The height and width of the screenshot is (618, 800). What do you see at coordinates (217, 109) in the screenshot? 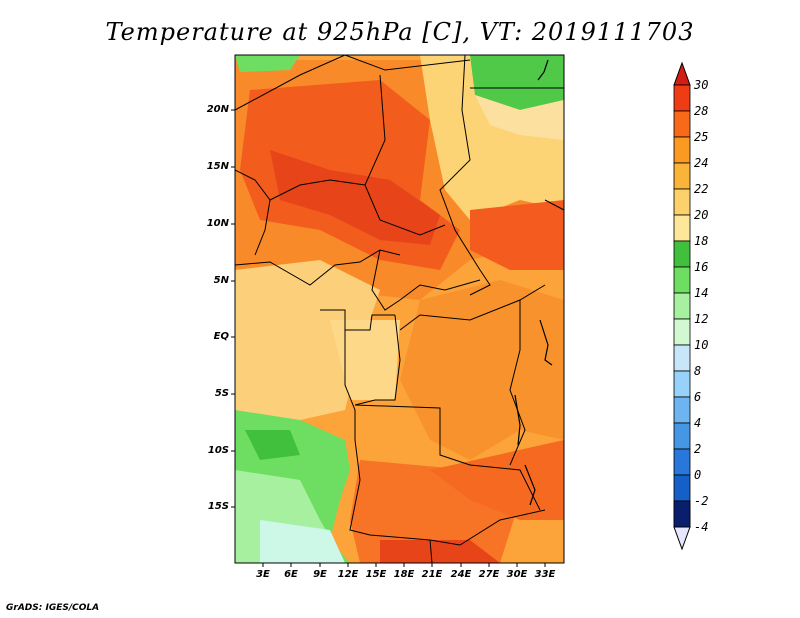
I see `lat-label-20n: 20N` at bounding box center [217, 109].